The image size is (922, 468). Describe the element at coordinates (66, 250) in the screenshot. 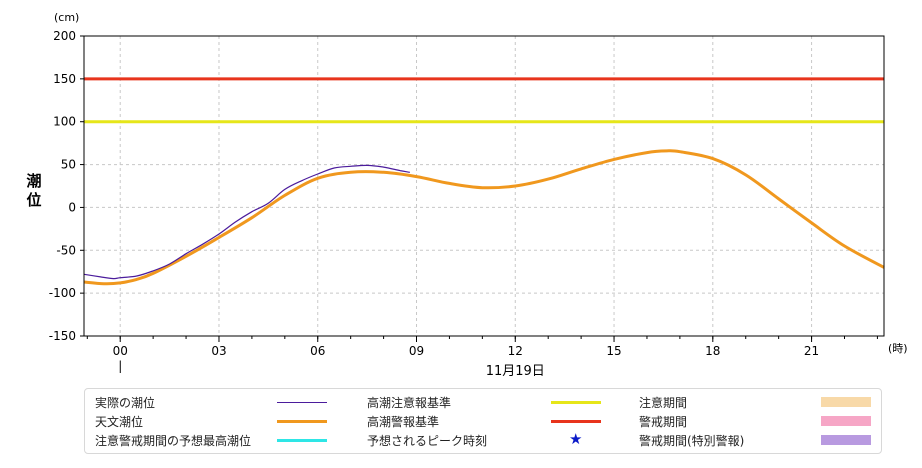

I see `y-tick-label-5: -50` at that location.